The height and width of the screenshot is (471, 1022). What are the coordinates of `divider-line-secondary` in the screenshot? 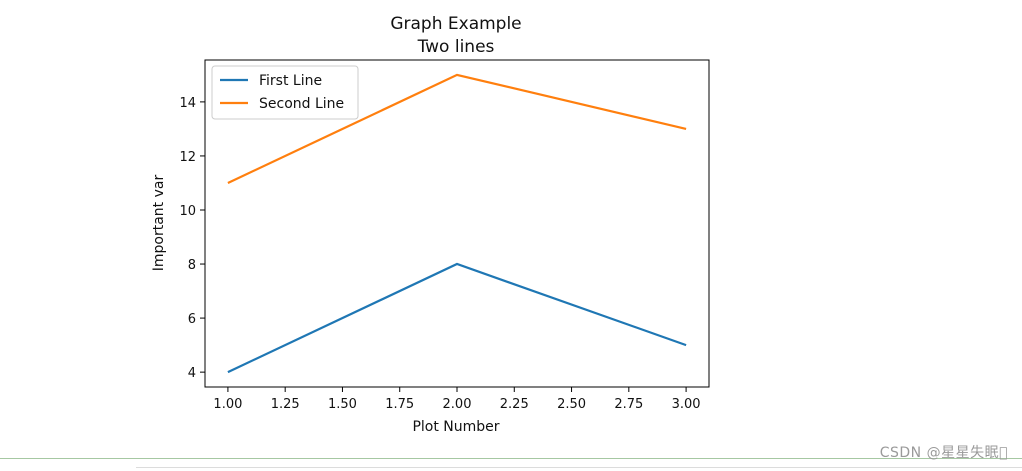 It's located at (579, 467).